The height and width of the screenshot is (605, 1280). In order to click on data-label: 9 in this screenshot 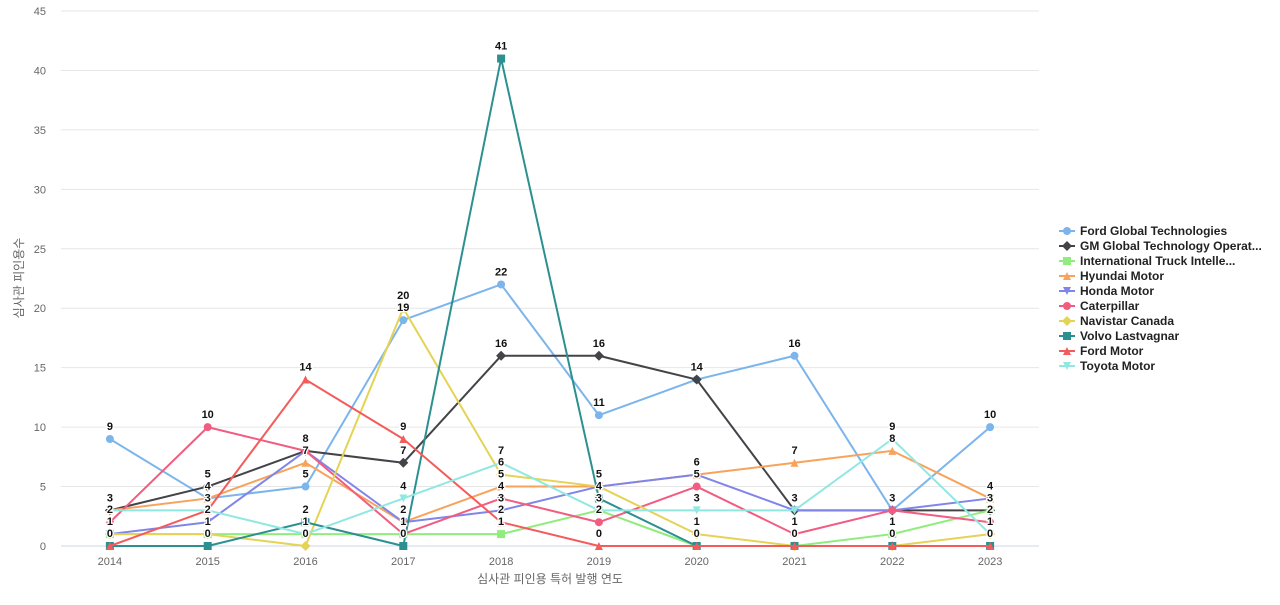, I will do `click(110, 427)`.